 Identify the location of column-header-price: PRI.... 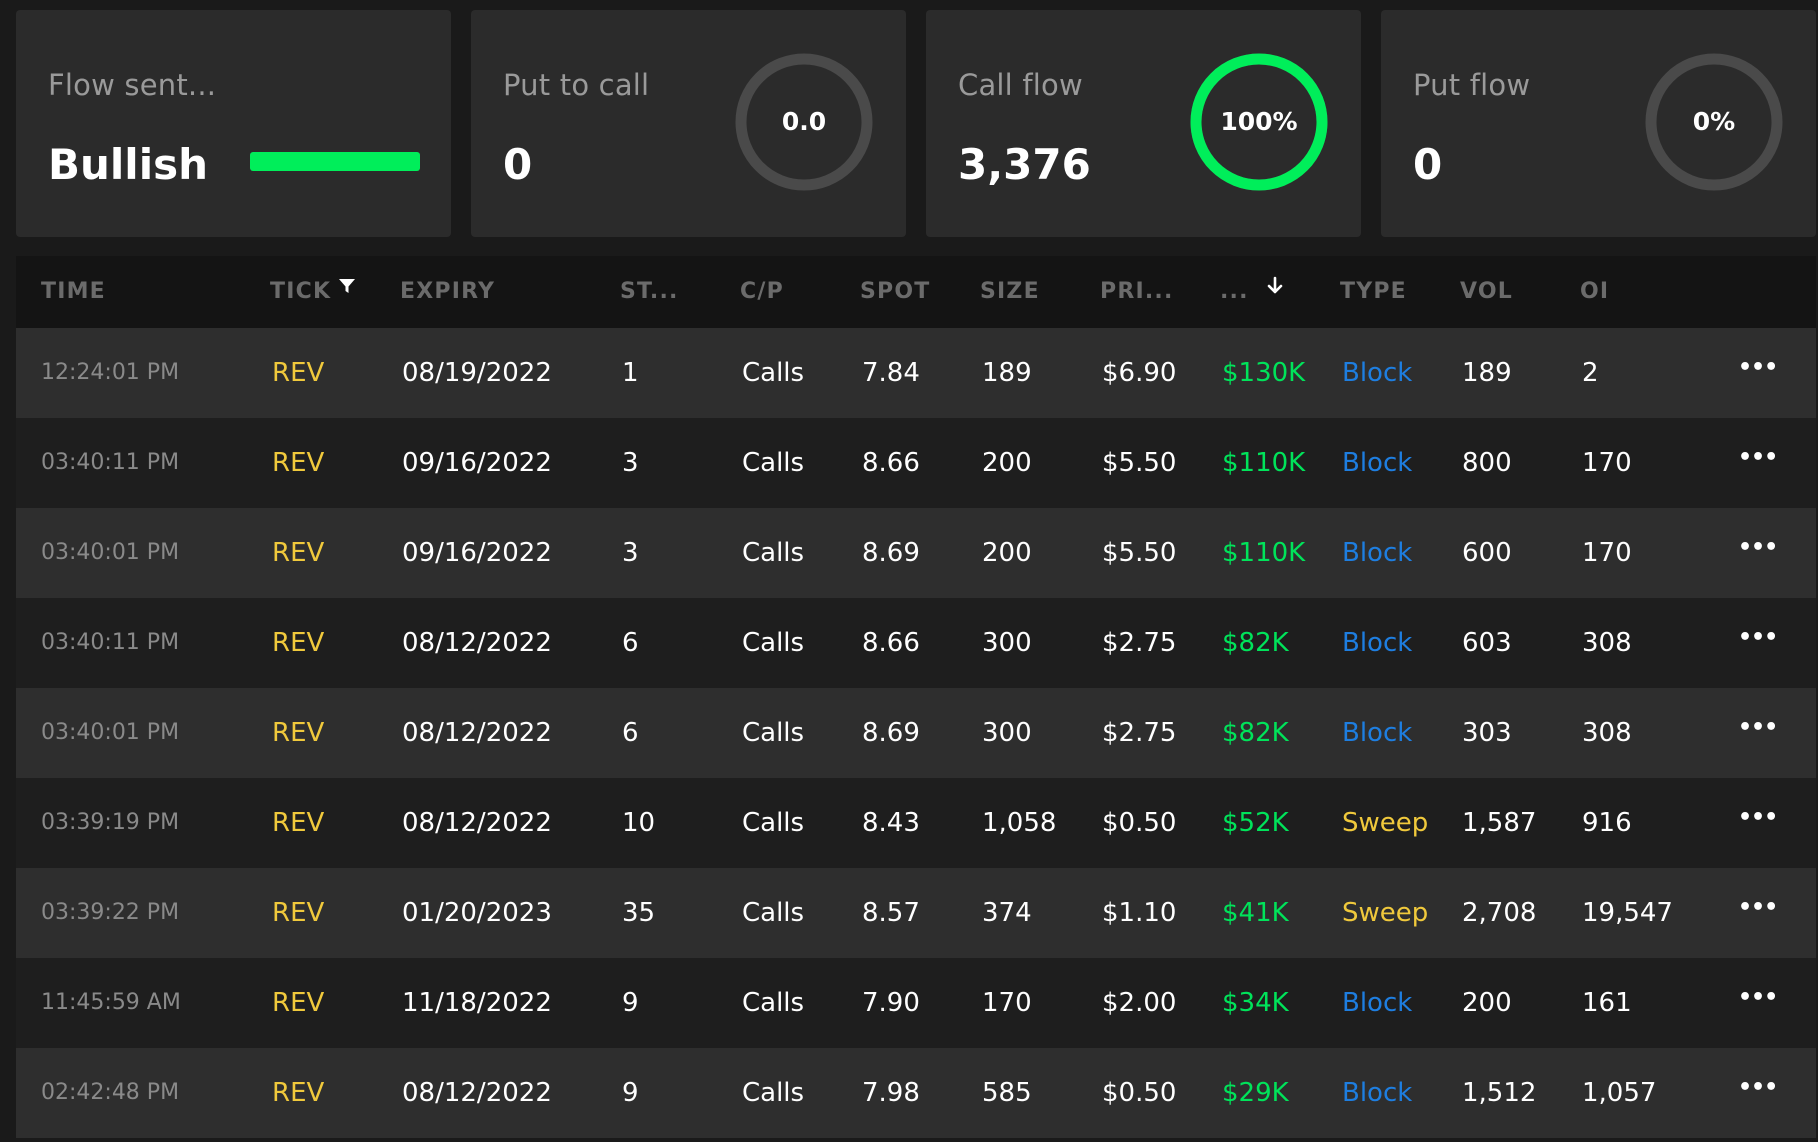
(1137, 291).